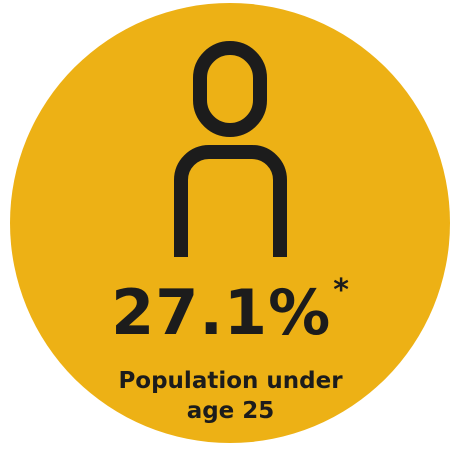 The width and height of the screenshot is (461, 453). I want to click on stat-label: Population under age 25, so click(230, 396).